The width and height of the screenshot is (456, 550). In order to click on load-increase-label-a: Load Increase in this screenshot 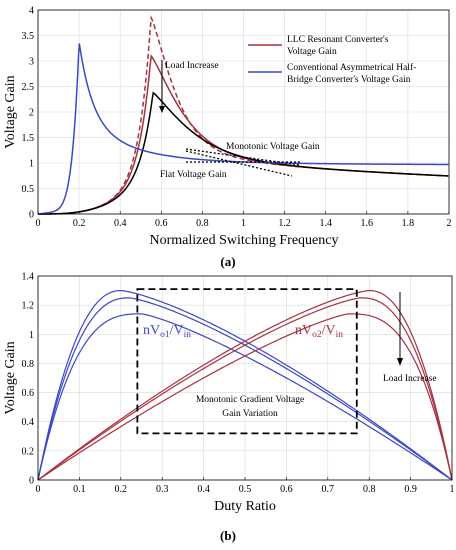, I will do `click(192, 66)`.